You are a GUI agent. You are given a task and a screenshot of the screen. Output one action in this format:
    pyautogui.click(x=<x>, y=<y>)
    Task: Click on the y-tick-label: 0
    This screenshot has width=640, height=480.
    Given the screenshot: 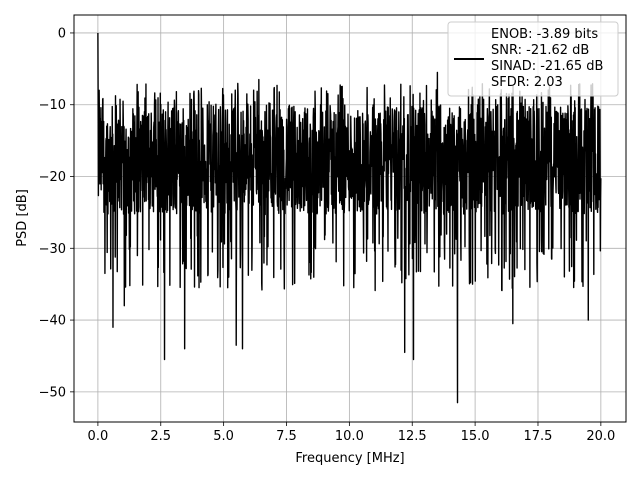 What is the action you would take?
    pyautogui.click(x=62, y=33)
    